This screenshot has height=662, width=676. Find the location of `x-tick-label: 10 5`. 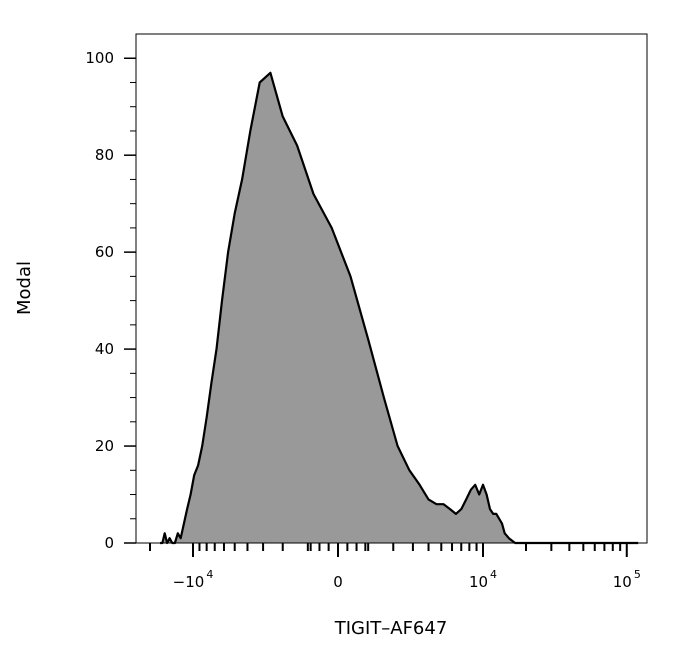

x-tick-label: 10 5 is located at coordinates (627, 579).